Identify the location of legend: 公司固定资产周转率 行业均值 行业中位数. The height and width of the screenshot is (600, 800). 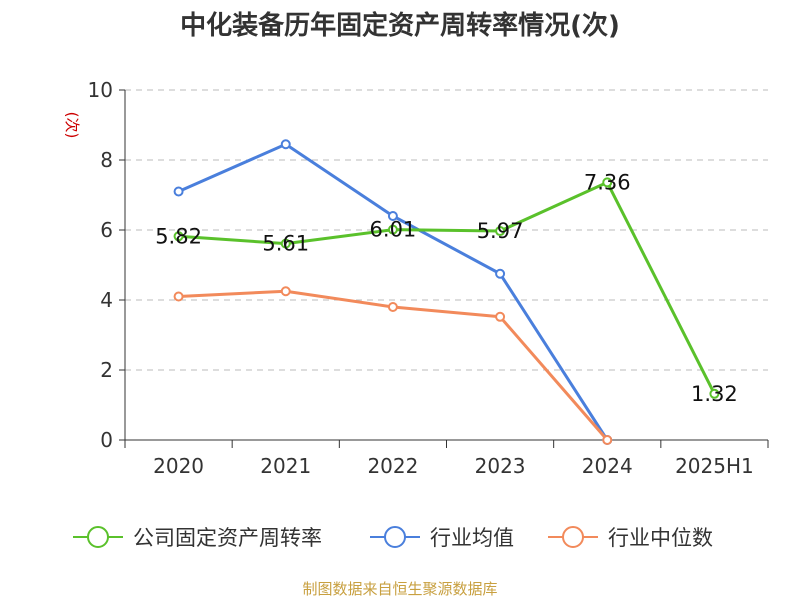
(393, 538).